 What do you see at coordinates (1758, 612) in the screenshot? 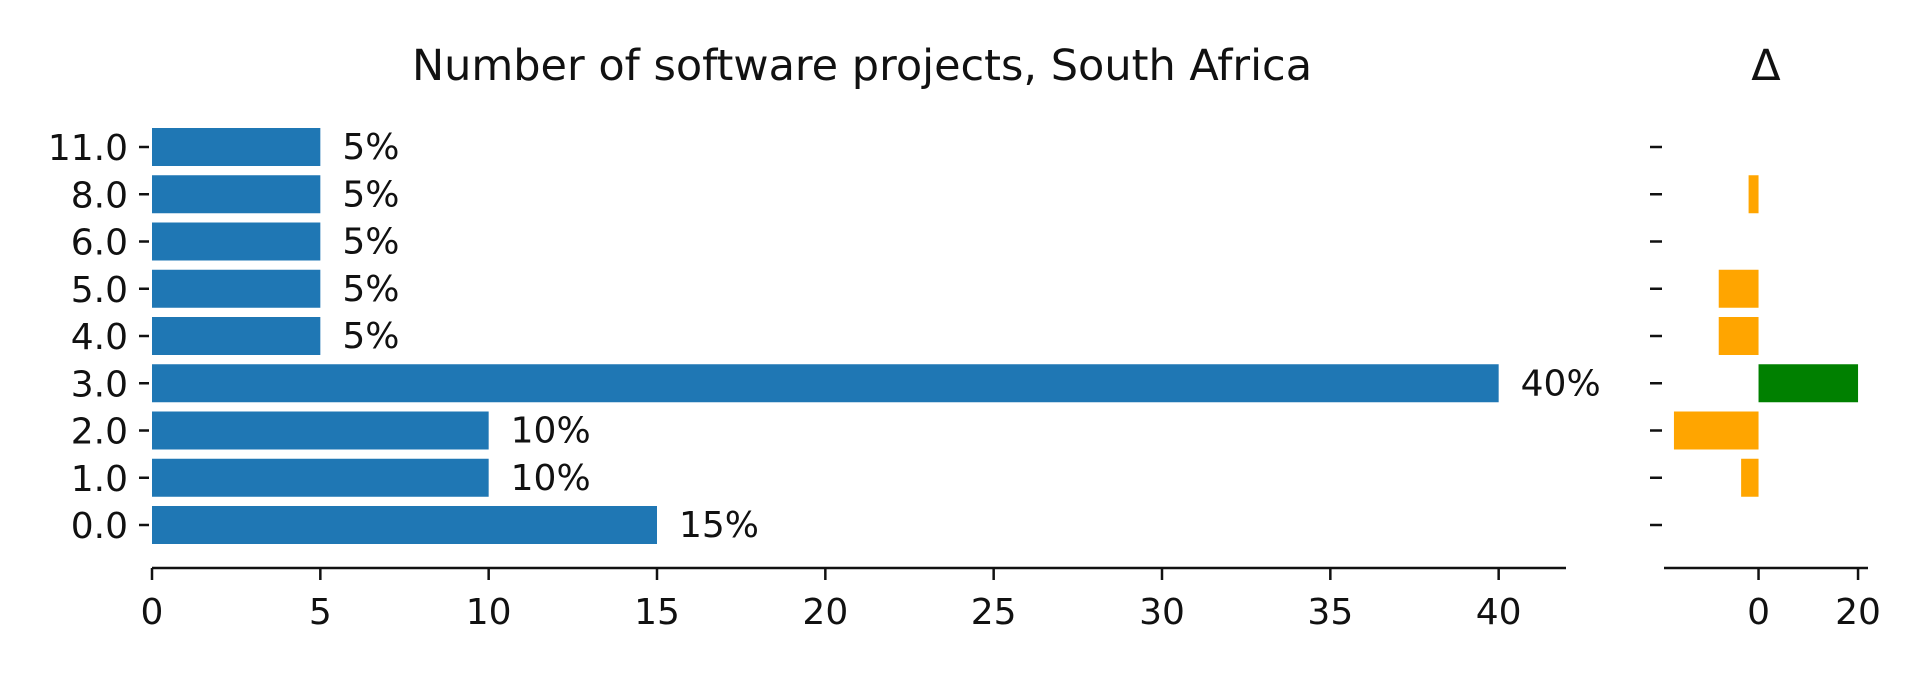
I see `delta-x-tick-label: 0` at bounding box center [1758, 612].